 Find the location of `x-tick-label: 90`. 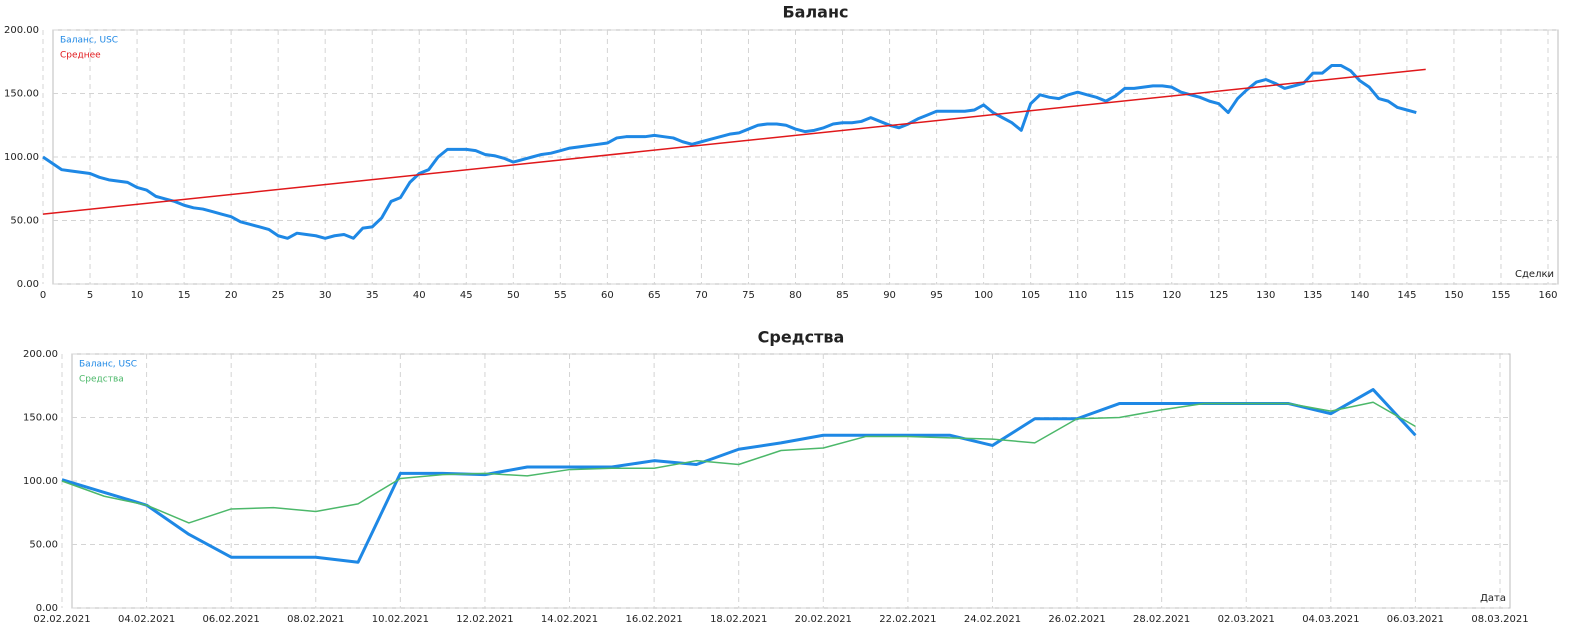

x-tick-label: 90 is located at coordinates (889, 295).